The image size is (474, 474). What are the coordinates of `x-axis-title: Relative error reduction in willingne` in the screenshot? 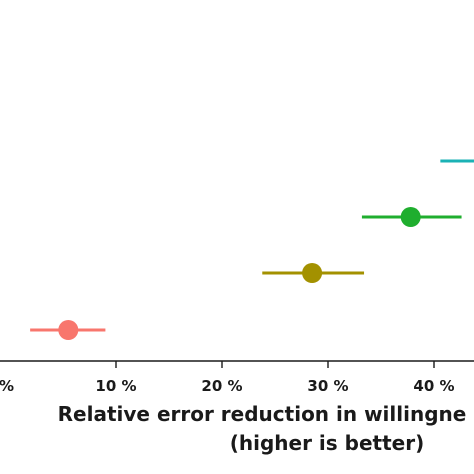 It's located at (262, 414).